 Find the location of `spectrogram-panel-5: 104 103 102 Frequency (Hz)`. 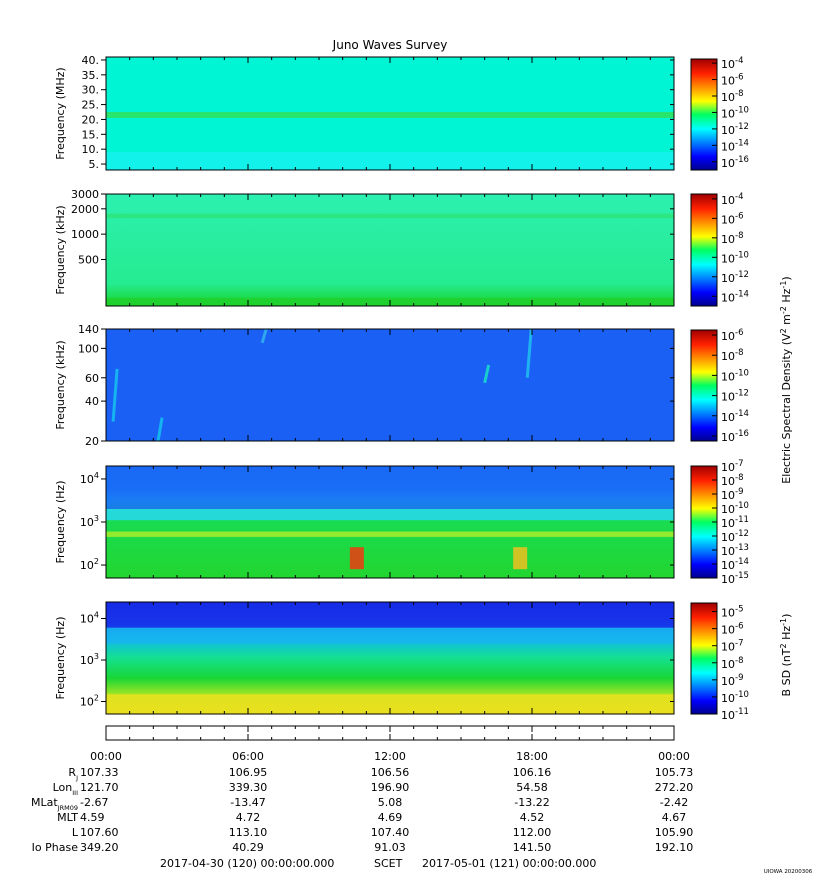

spectrogram-panel-5: 104 103 102 Frequency (Hz) is located at coordinates (364, 658).